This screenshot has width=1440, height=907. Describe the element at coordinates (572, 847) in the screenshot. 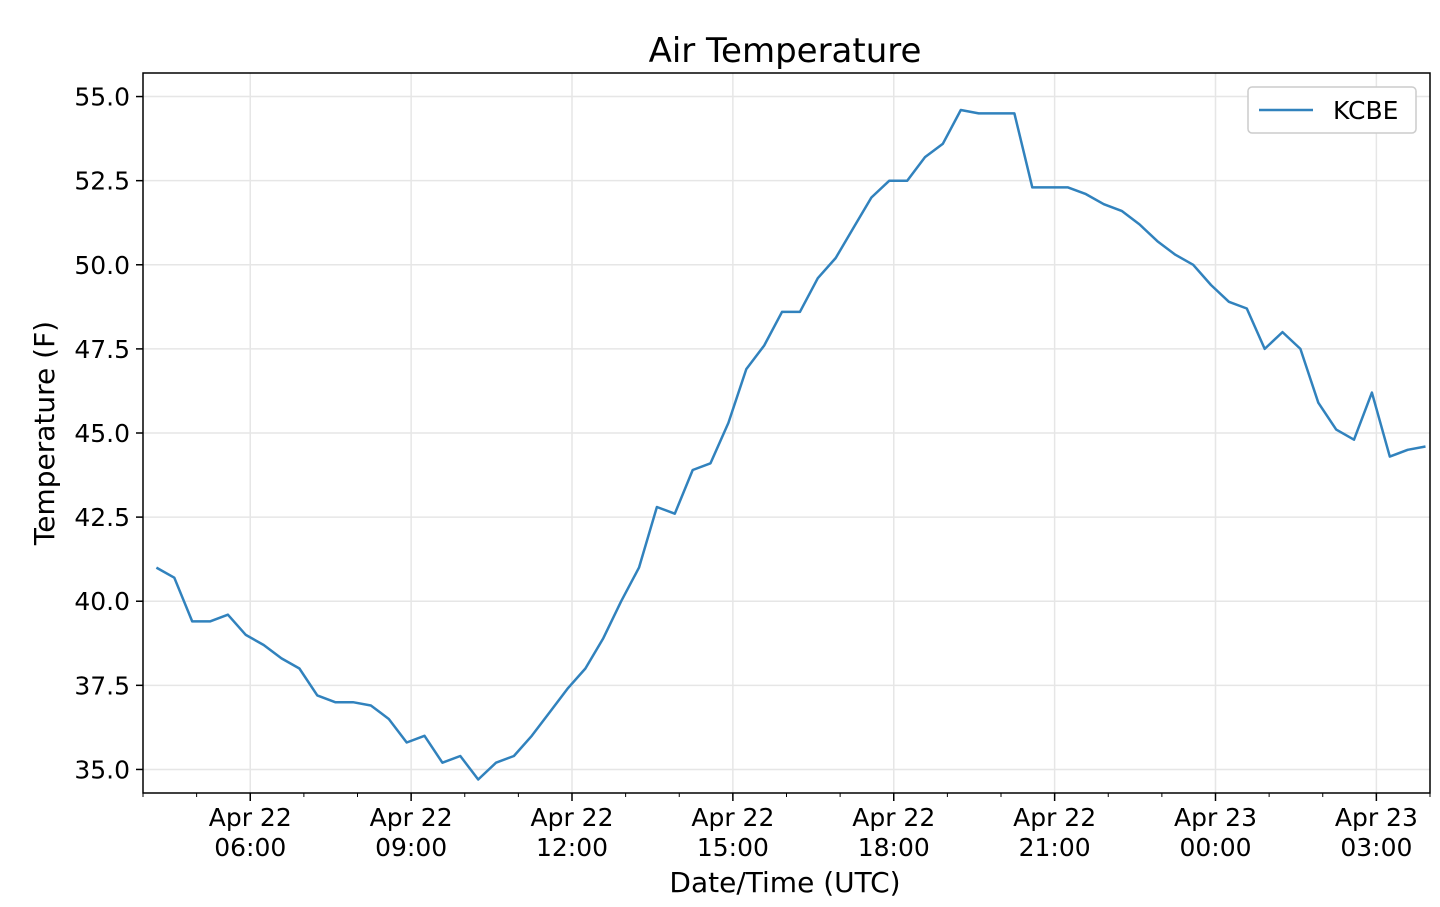

I see `x-tick-label-time: 12:00` at that location.